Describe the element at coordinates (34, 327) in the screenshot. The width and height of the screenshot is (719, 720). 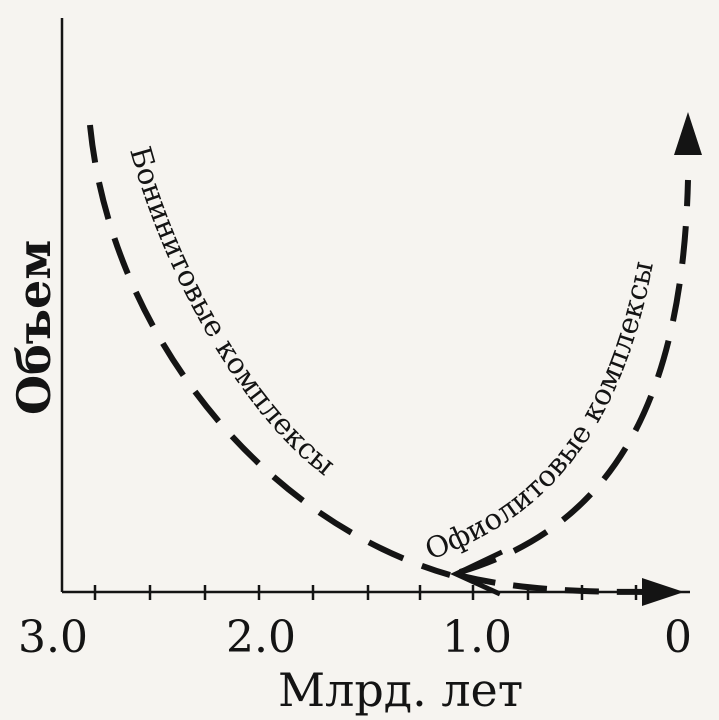
I see `y-axis-title: Объем` at that location.